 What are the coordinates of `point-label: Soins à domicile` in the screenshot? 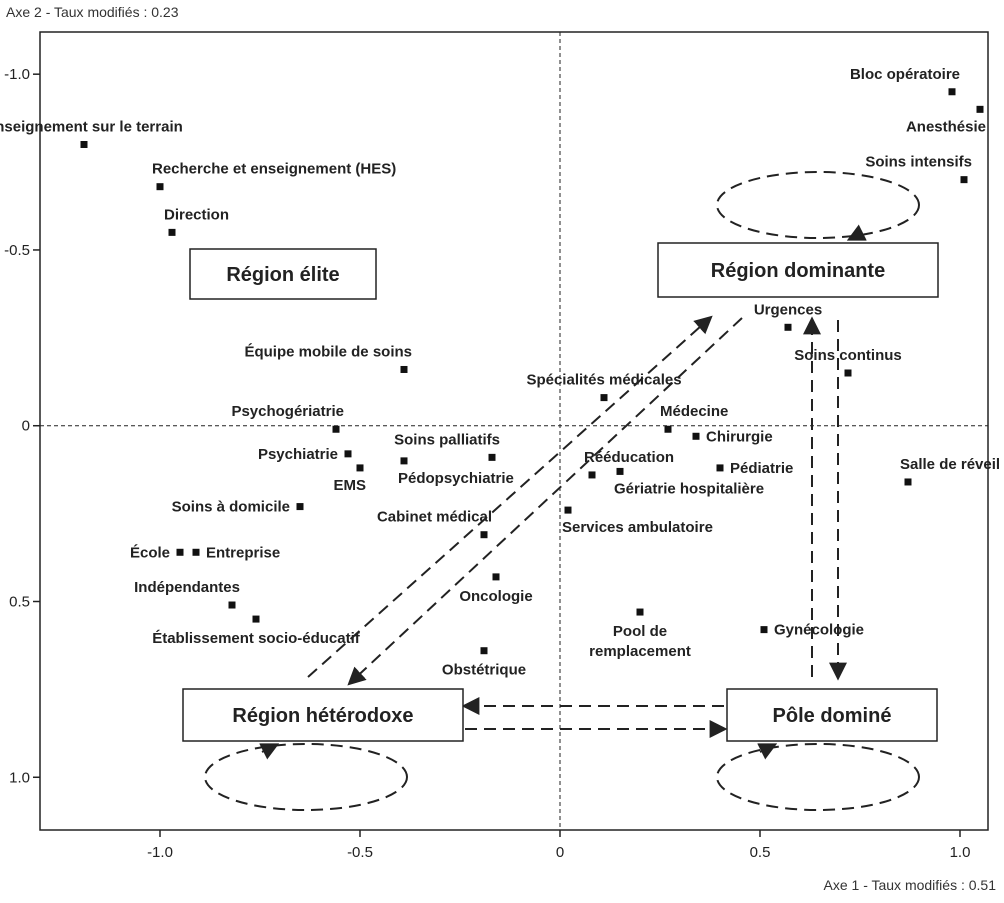 It's located at (231, 507).